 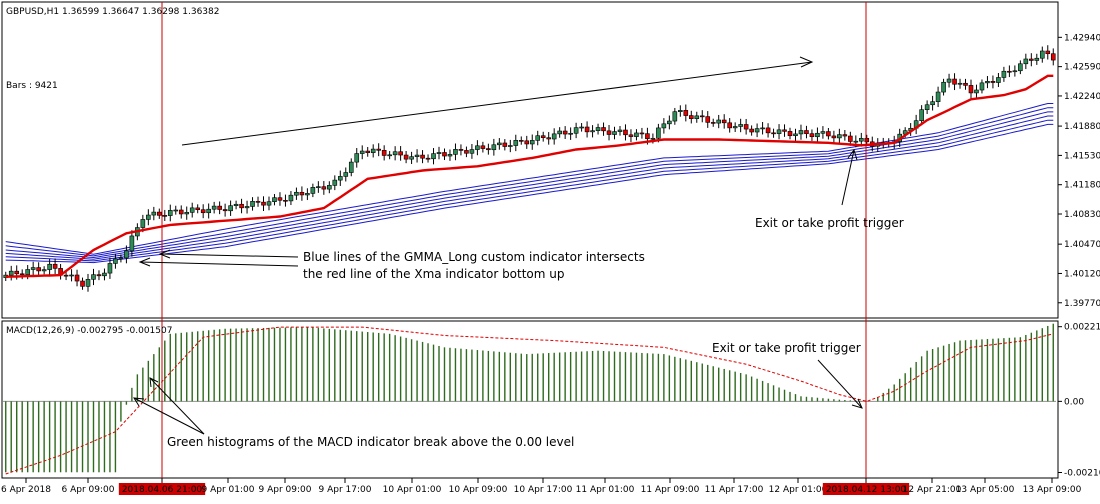 I want to click on x-tick-label: 11 Apr 17:00, so click(x=734, y=490).